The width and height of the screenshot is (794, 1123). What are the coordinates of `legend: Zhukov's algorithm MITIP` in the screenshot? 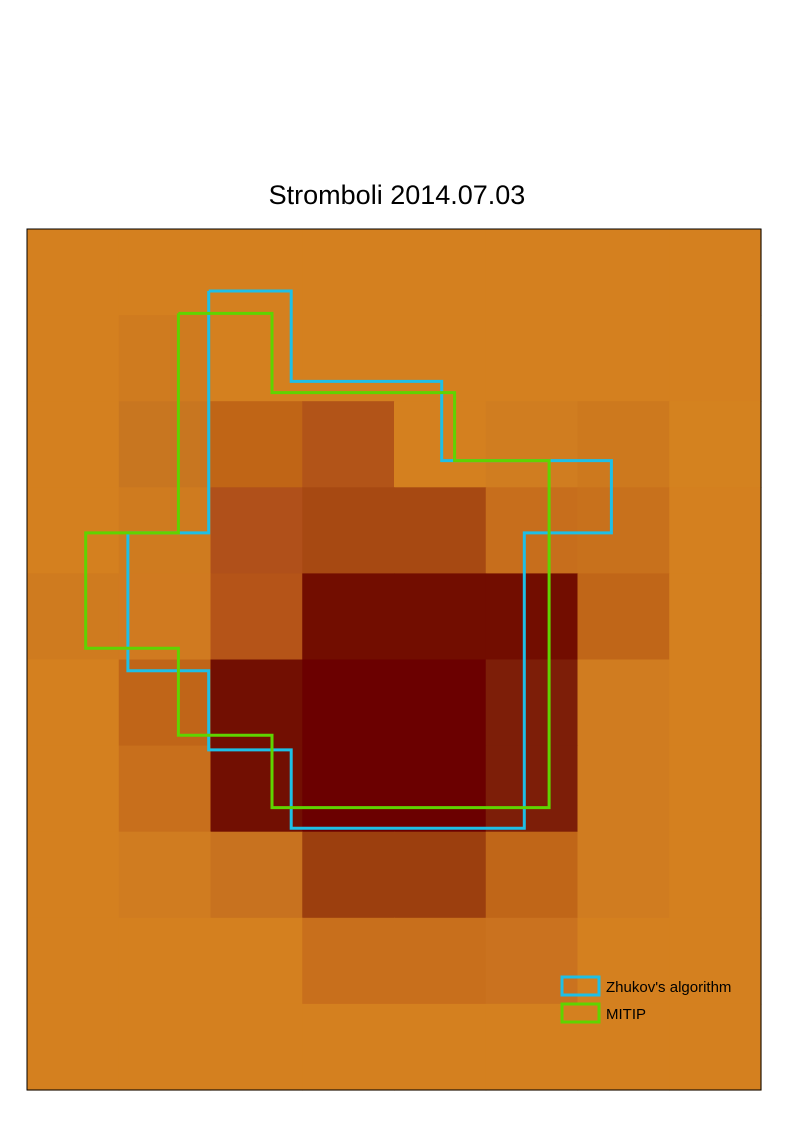 It's located at (645, 999).